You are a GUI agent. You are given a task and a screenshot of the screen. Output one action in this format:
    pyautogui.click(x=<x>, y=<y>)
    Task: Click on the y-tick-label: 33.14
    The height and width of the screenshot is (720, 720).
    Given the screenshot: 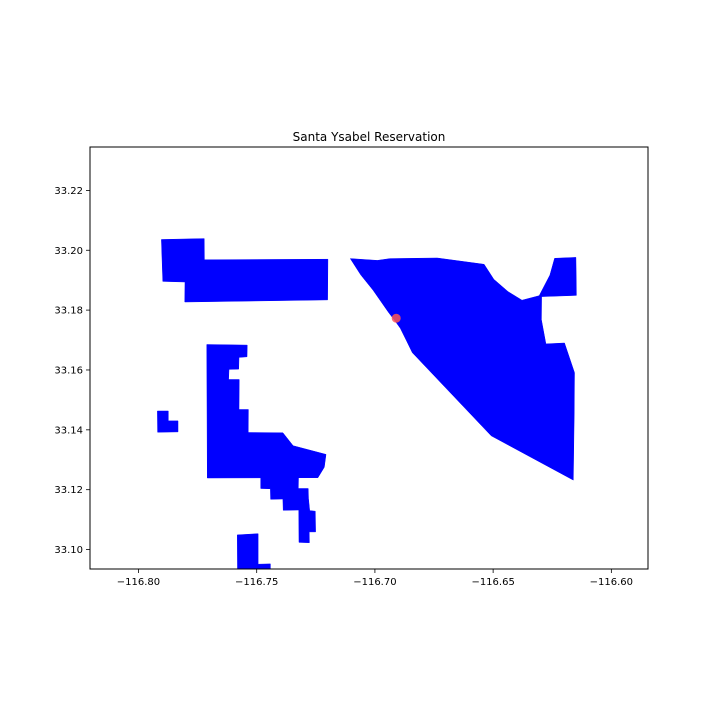 What is the action you would take?
    pyautogui.click(x=68, y=430)
    